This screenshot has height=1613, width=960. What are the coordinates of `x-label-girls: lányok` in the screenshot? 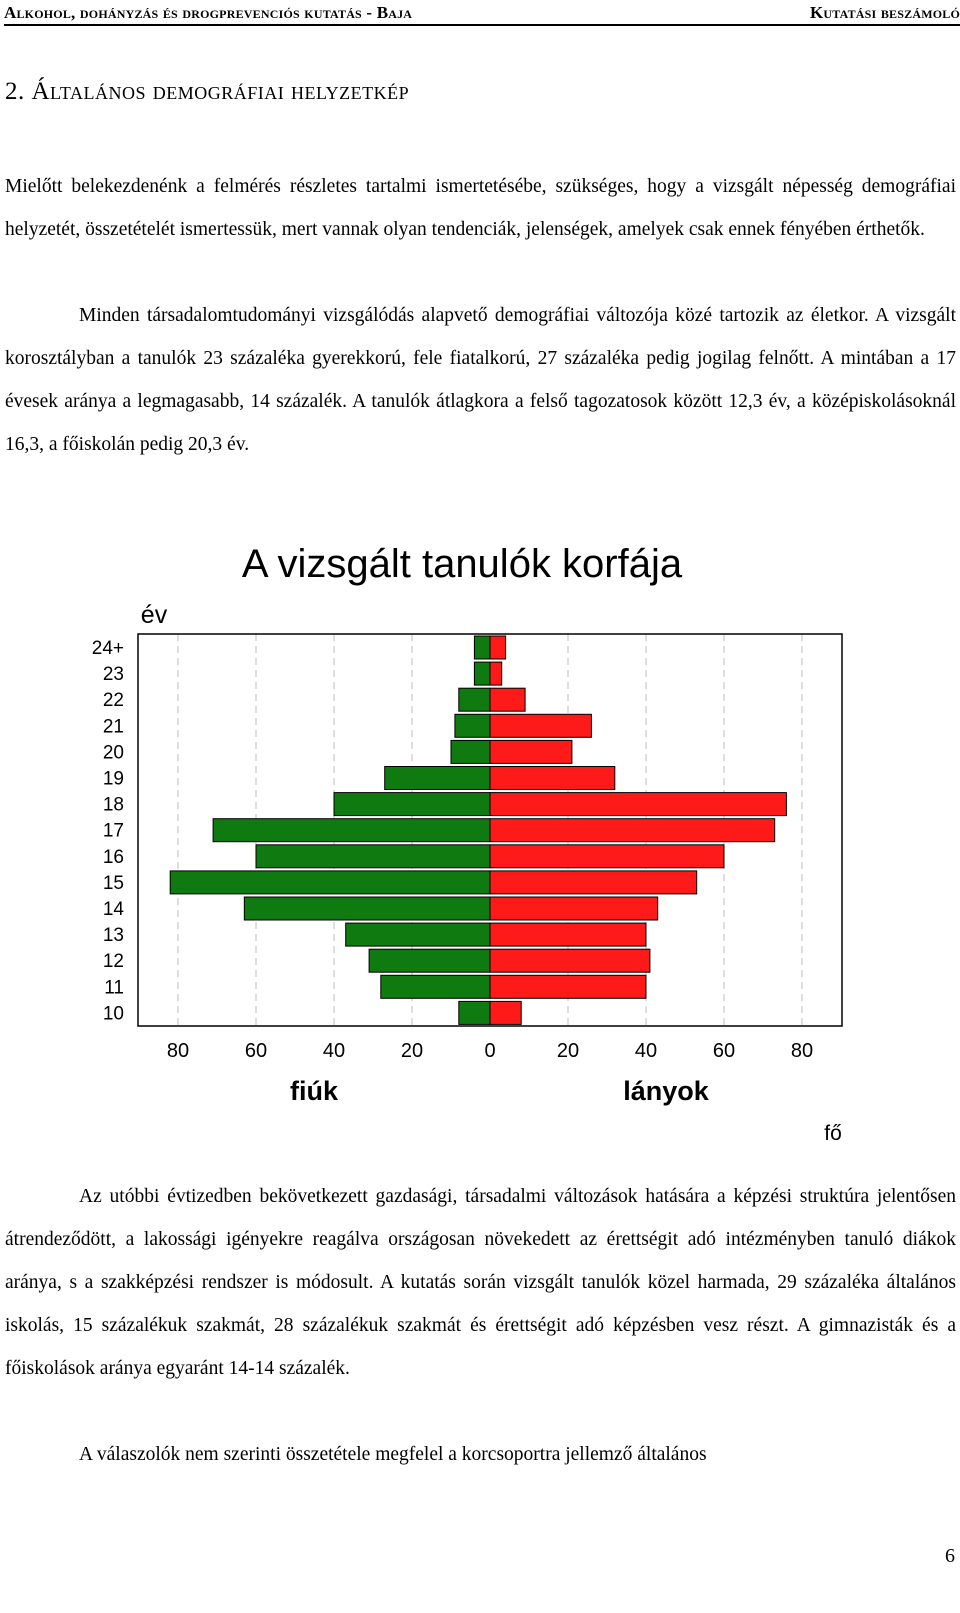 It's located at (666, 1091).